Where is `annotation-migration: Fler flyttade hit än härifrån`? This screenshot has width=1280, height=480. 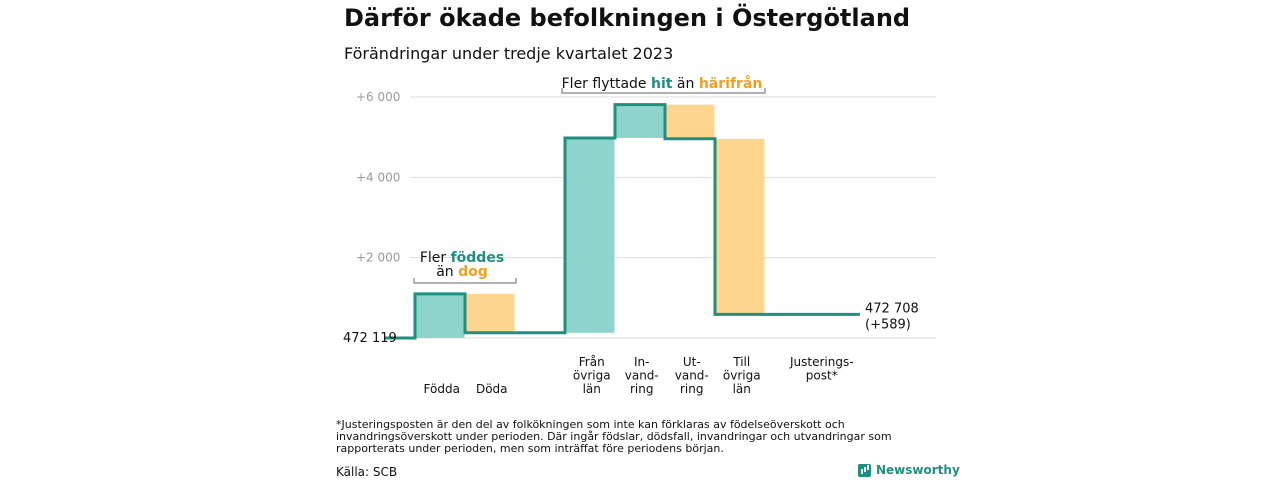
annotation-migration: Fler flyttade hit än härifrån is located at coordinates (662, 83).